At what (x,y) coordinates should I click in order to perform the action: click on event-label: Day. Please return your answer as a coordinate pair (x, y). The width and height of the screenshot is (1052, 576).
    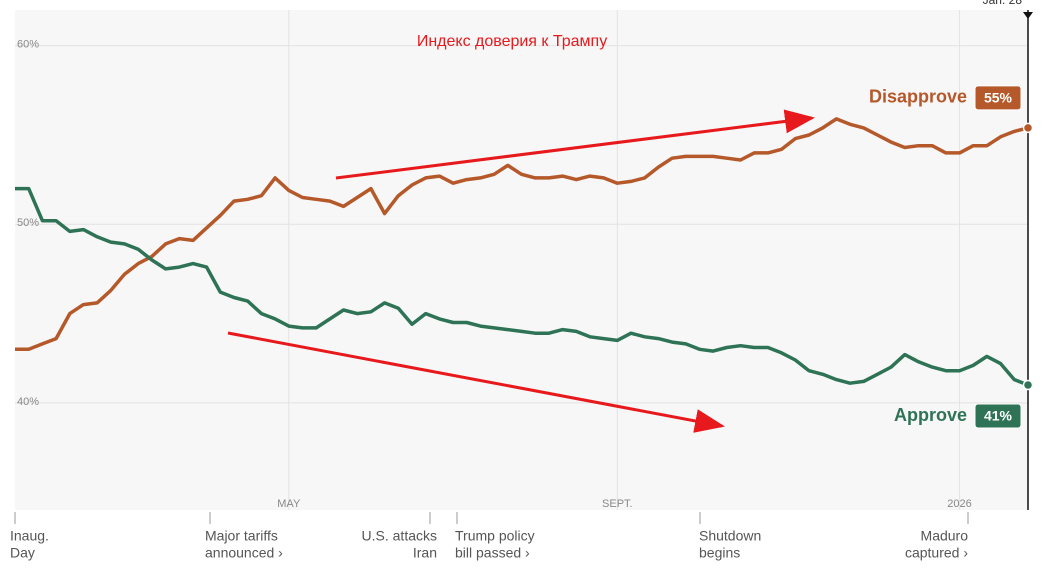
    Looking at the image, I should click on (22, 553).